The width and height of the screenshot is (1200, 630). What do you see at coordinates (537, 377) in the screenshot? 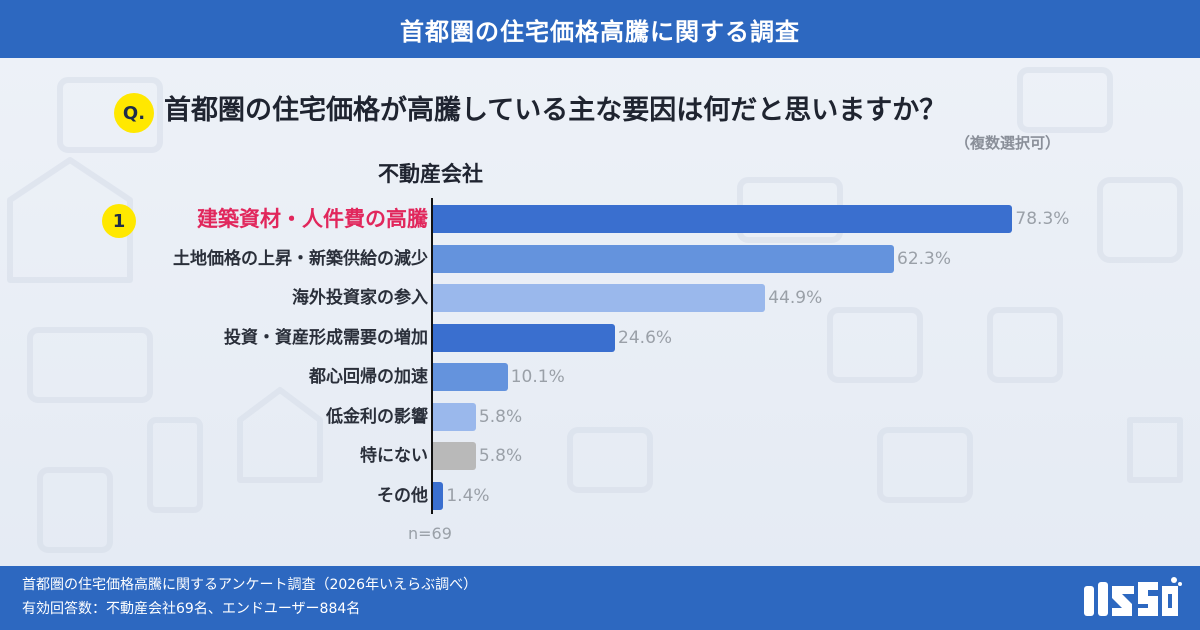
I see `value-label: 10.1%` at bounding box center [537, 377].